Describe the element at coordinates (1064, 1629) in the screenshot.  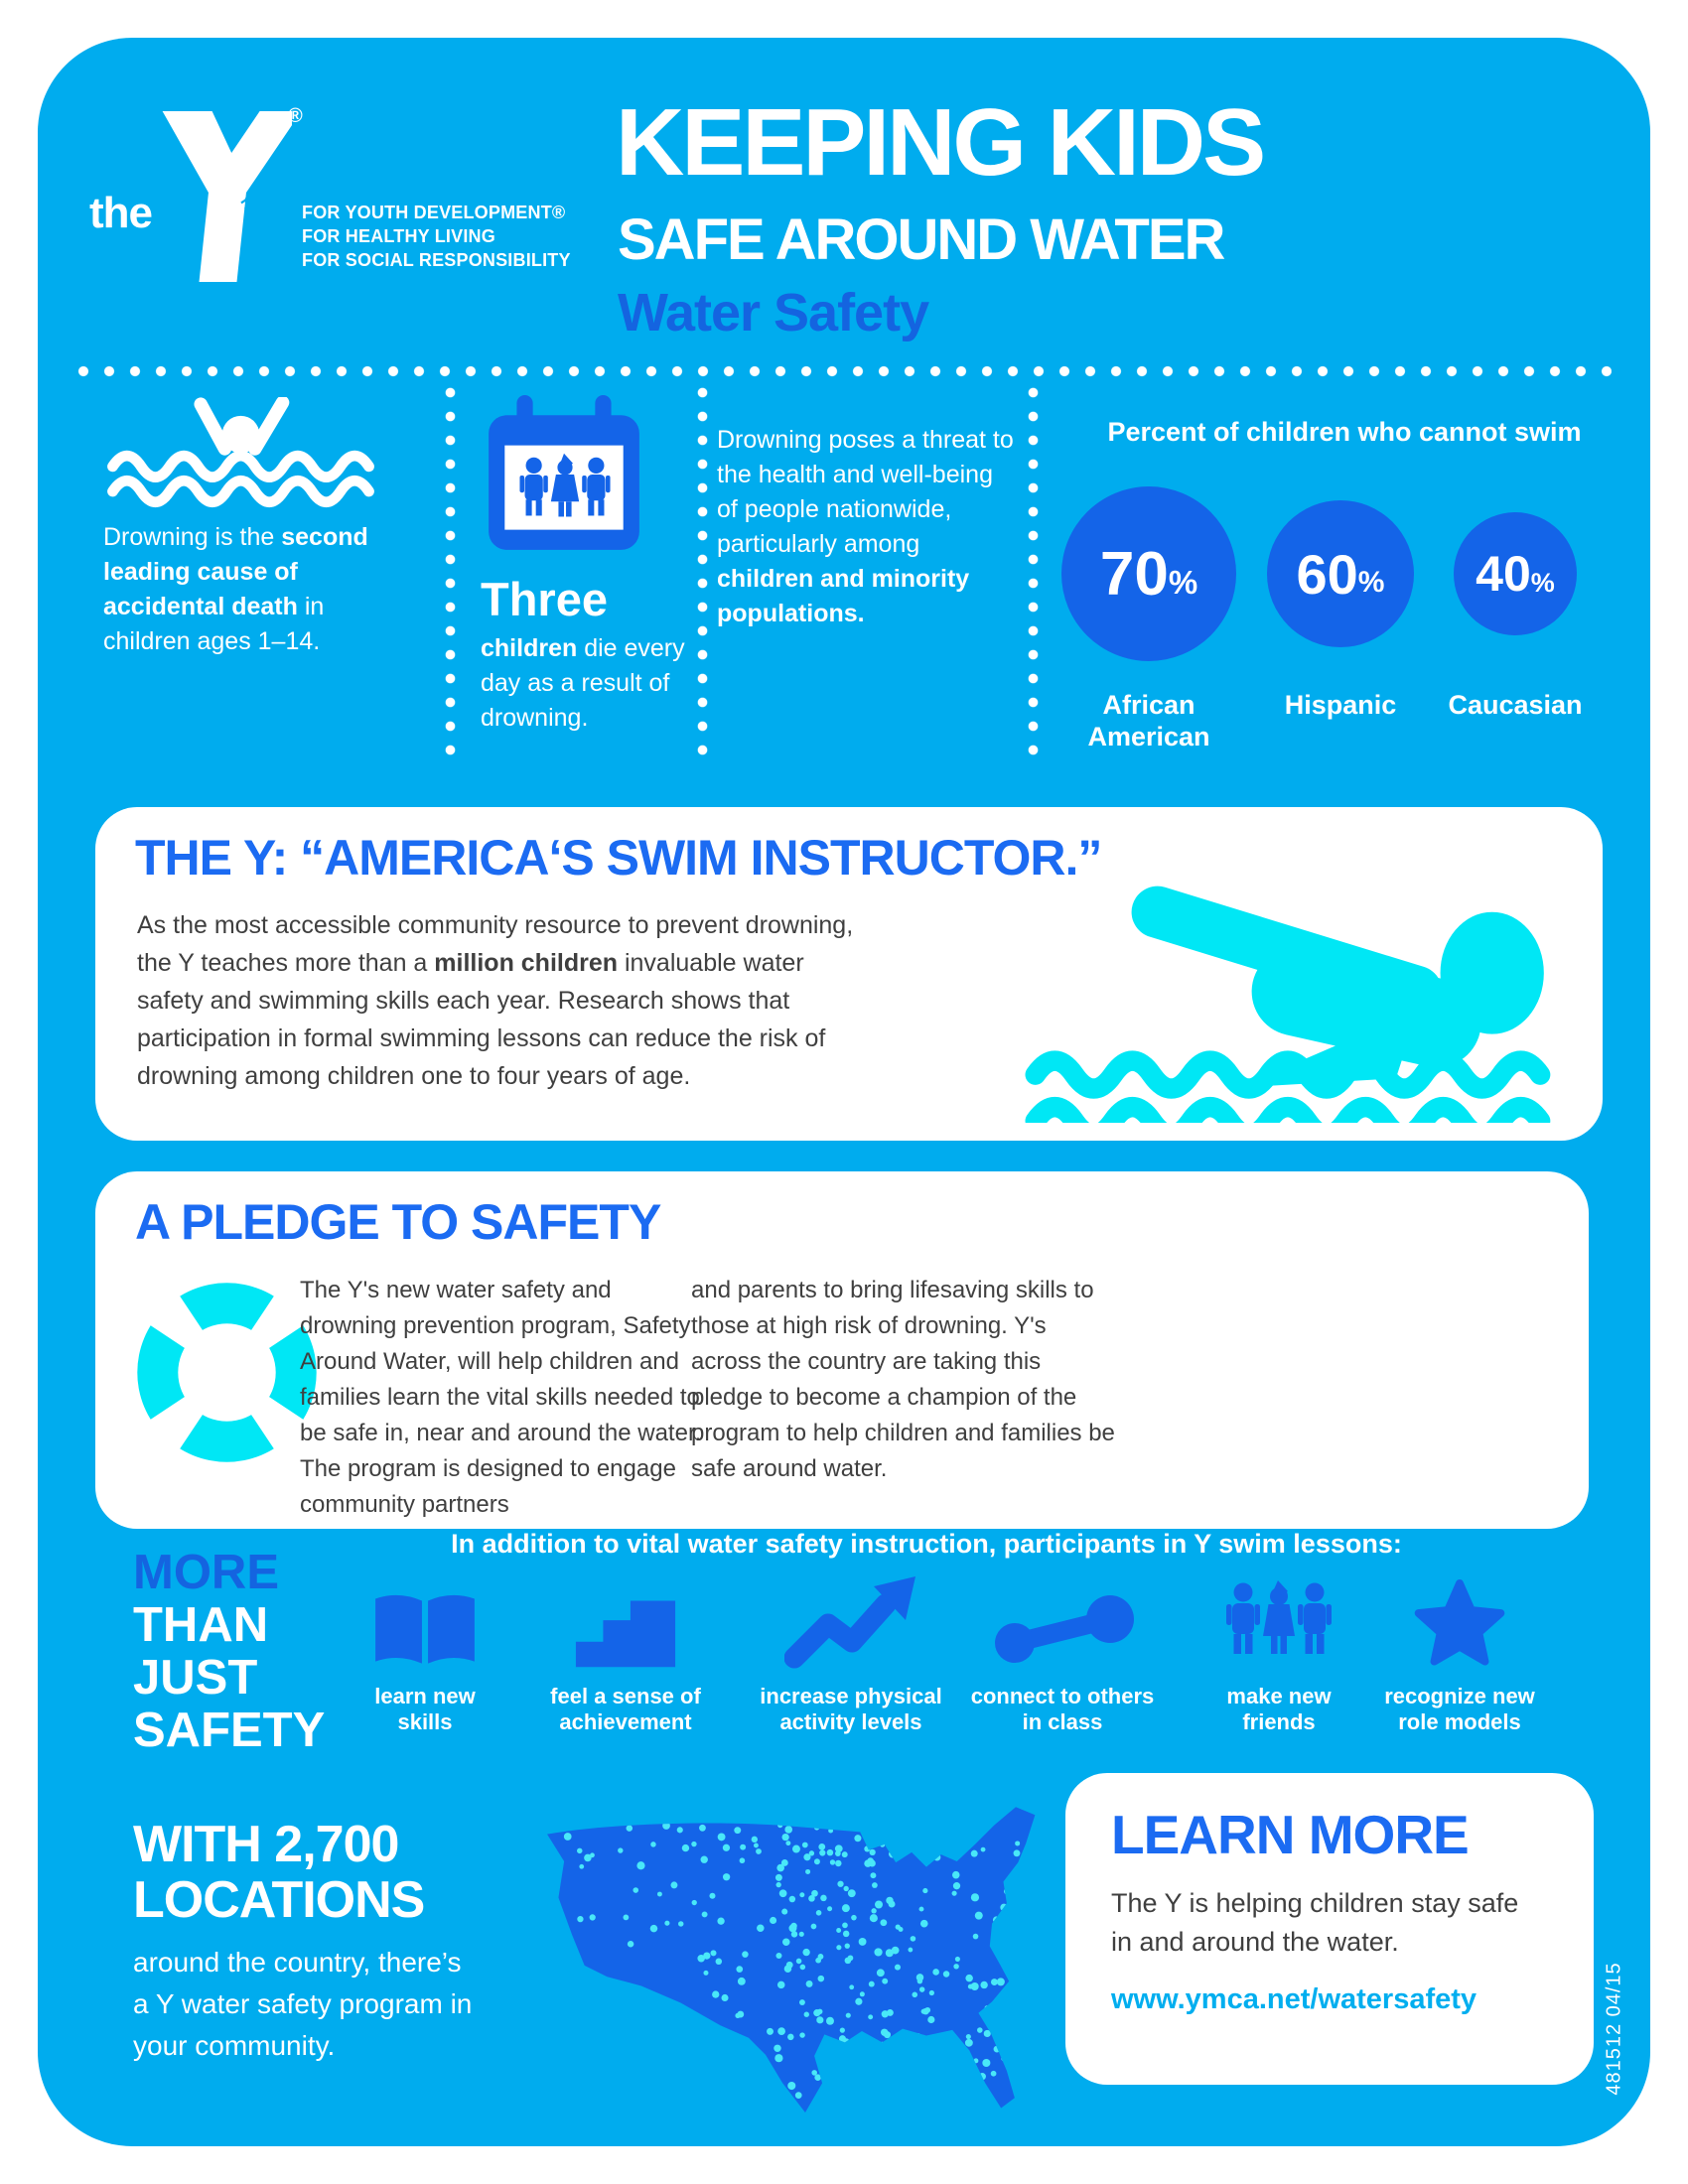
I see `dumbbell-icon` at that location.